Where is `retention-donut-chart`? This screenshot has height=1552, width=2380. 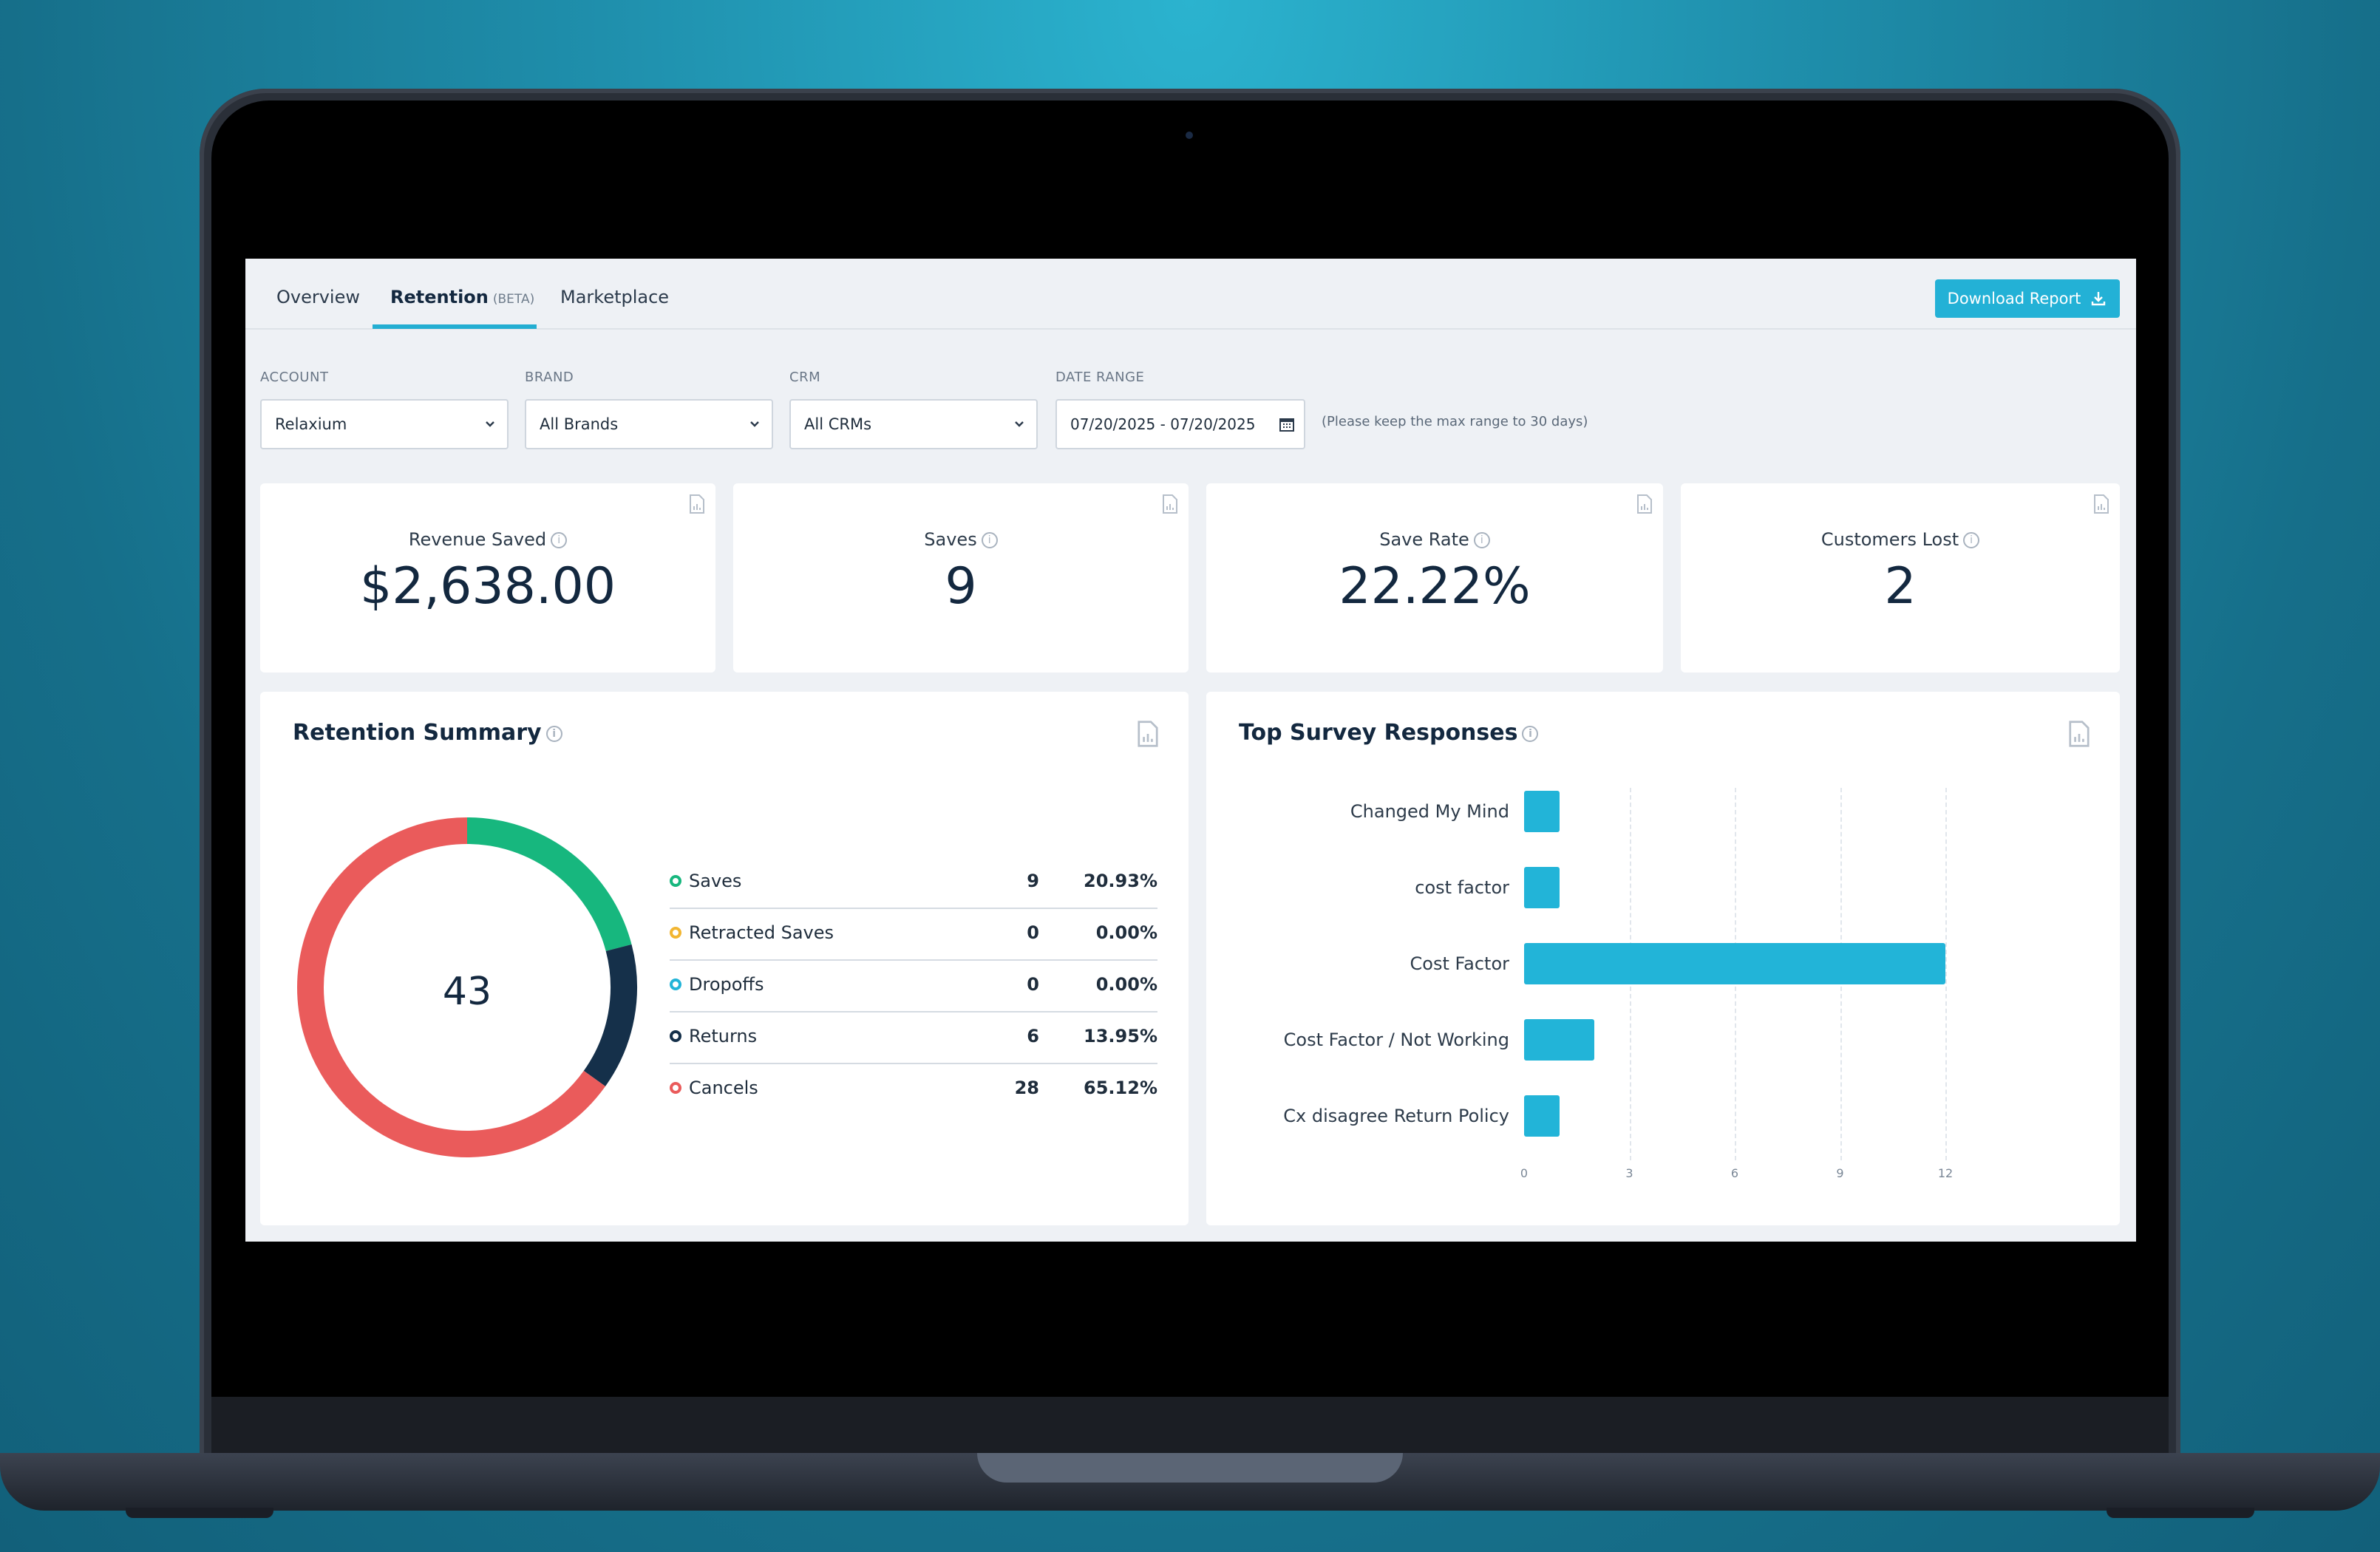
retention-donut-chart is located at coordinates (467, 987).